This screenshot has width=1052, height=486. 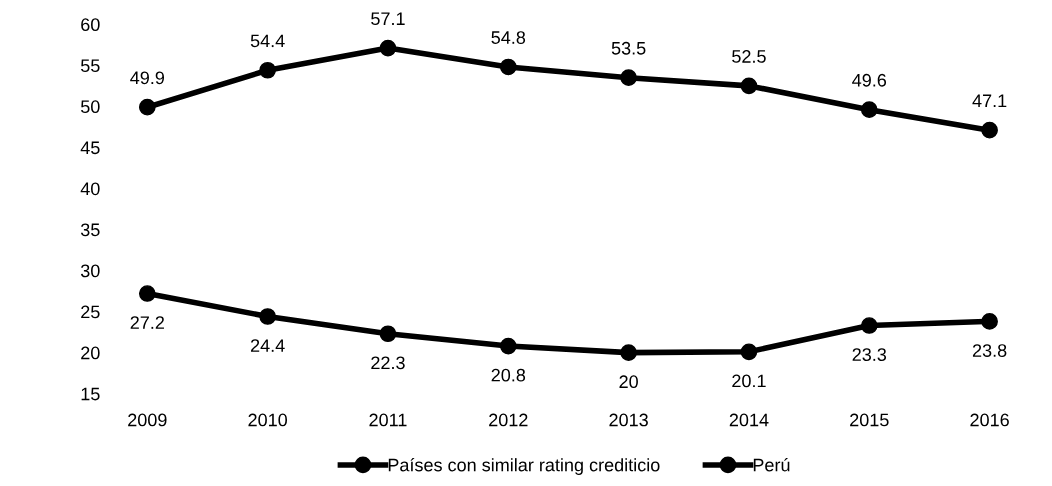 What do you see at coordinates (147, 78) in the screenshot?
I see `data-label: 49.9` at bounding box center [147, 78].